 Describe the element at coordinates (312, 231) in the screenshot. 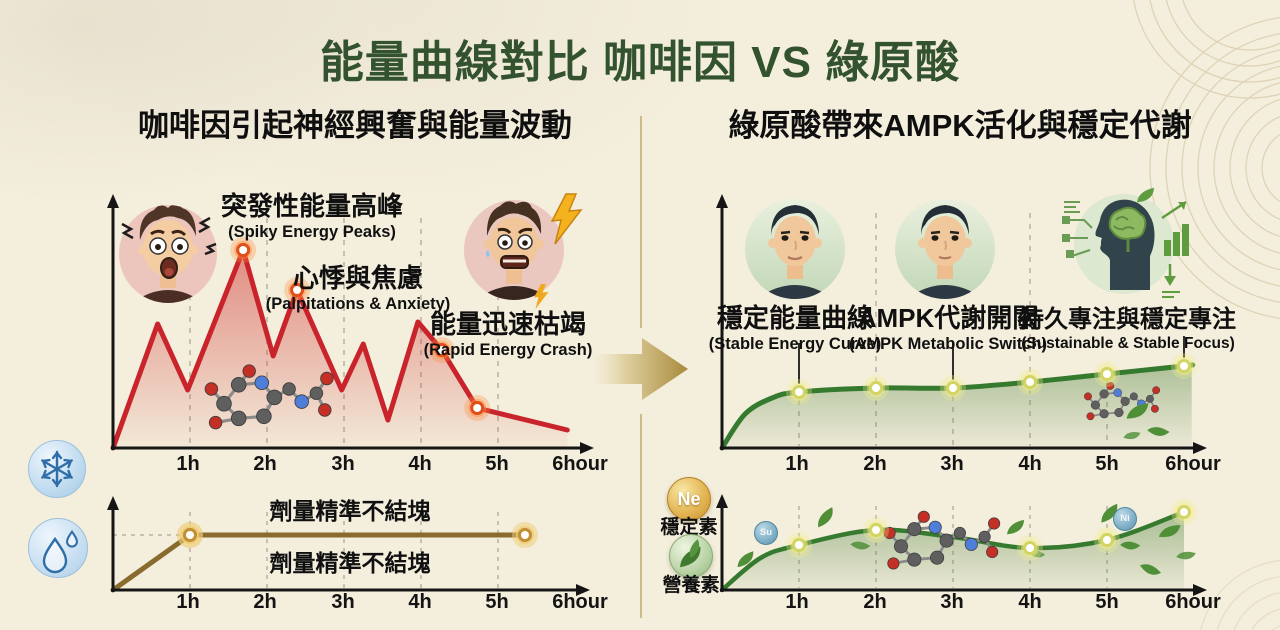

I see `annotation-en: (Spiky Energy Peaks)` at that location.